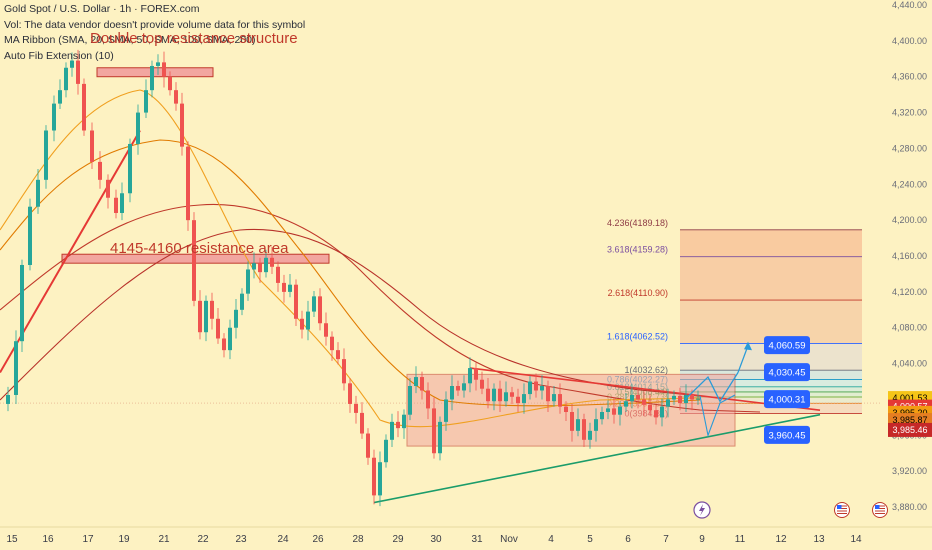  What do you see at coordinates (909, 413) in the screenshot?
I see `axis-price-tag-label: 3,995.20` at bounding box center [909, 413].